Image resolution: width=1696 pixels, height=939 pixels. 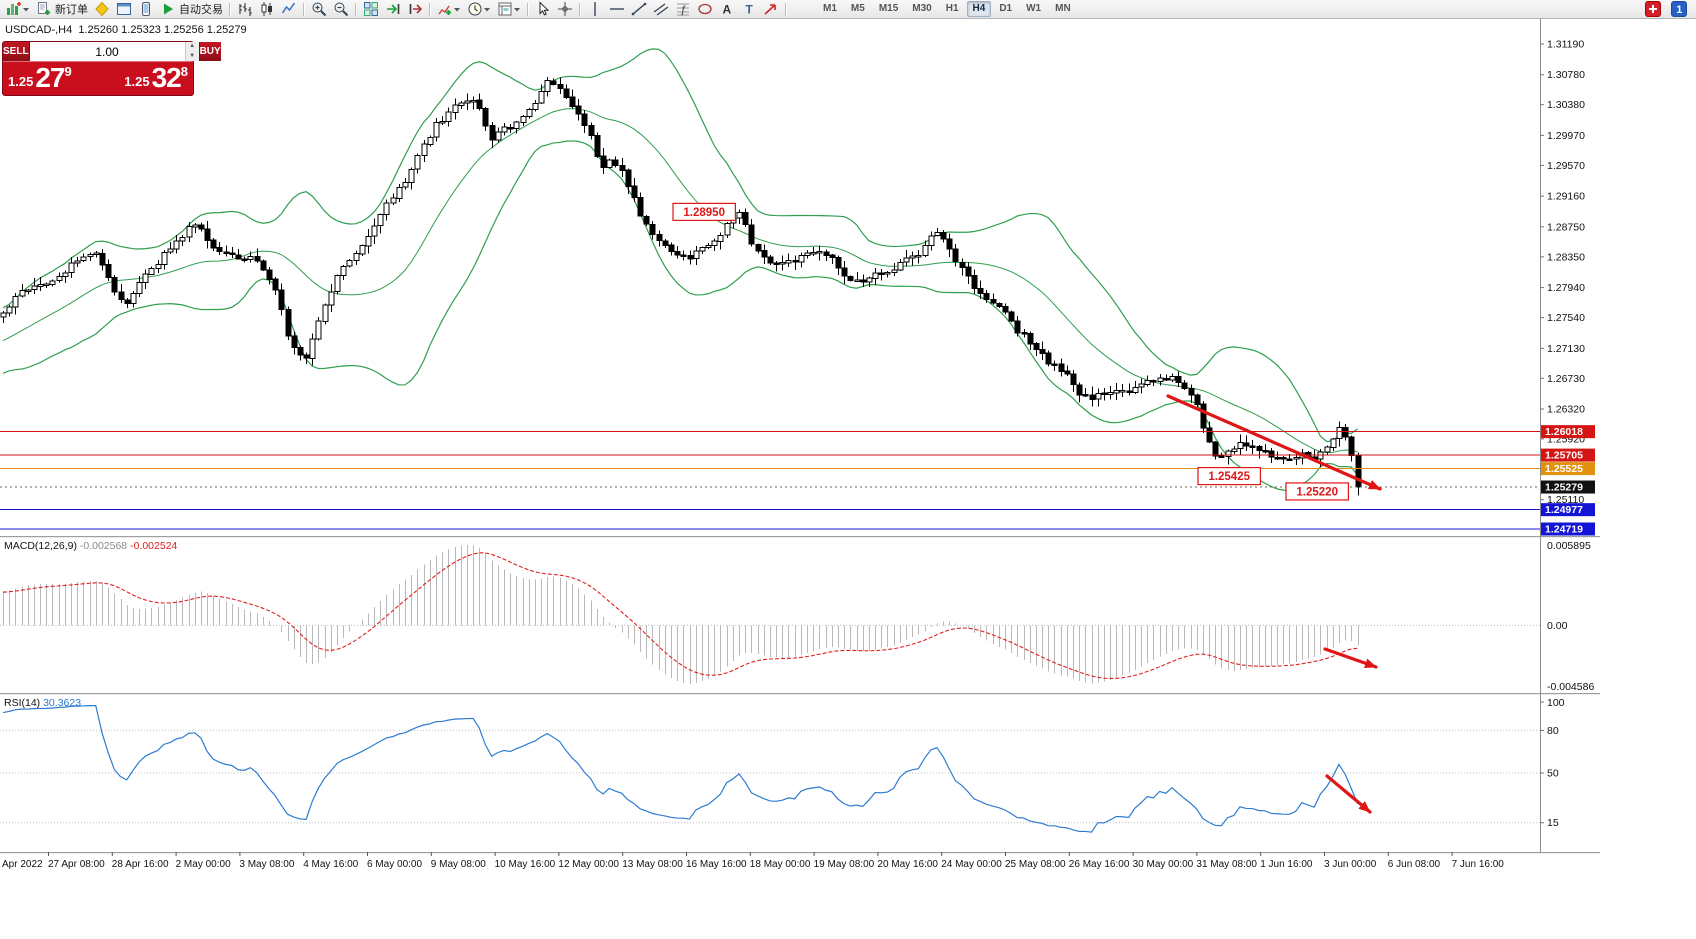 What do you see at coordinates (844, 864) in the screenshot?
I see `svg-text: 19 May 08:00` at bounding box center [844, 864].